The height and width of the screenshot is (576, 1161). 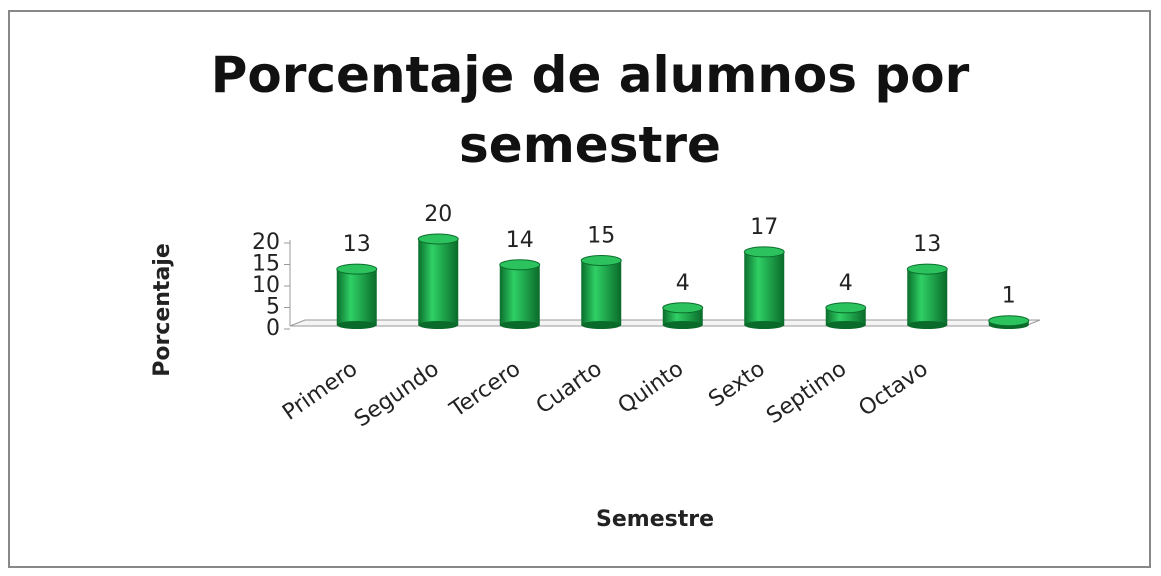 I want to click on y-tick-label: 0, so click(x=273, y=328).